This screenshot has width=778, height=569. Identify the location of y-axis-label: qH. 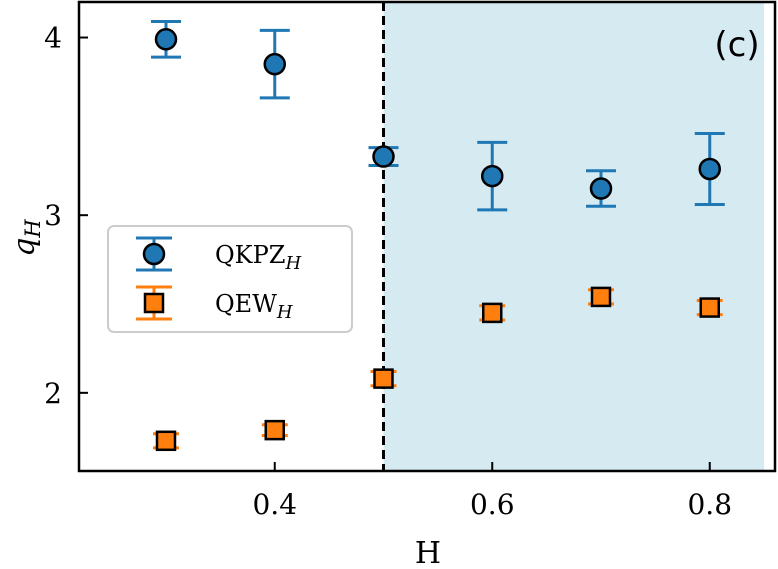
(26, 238).